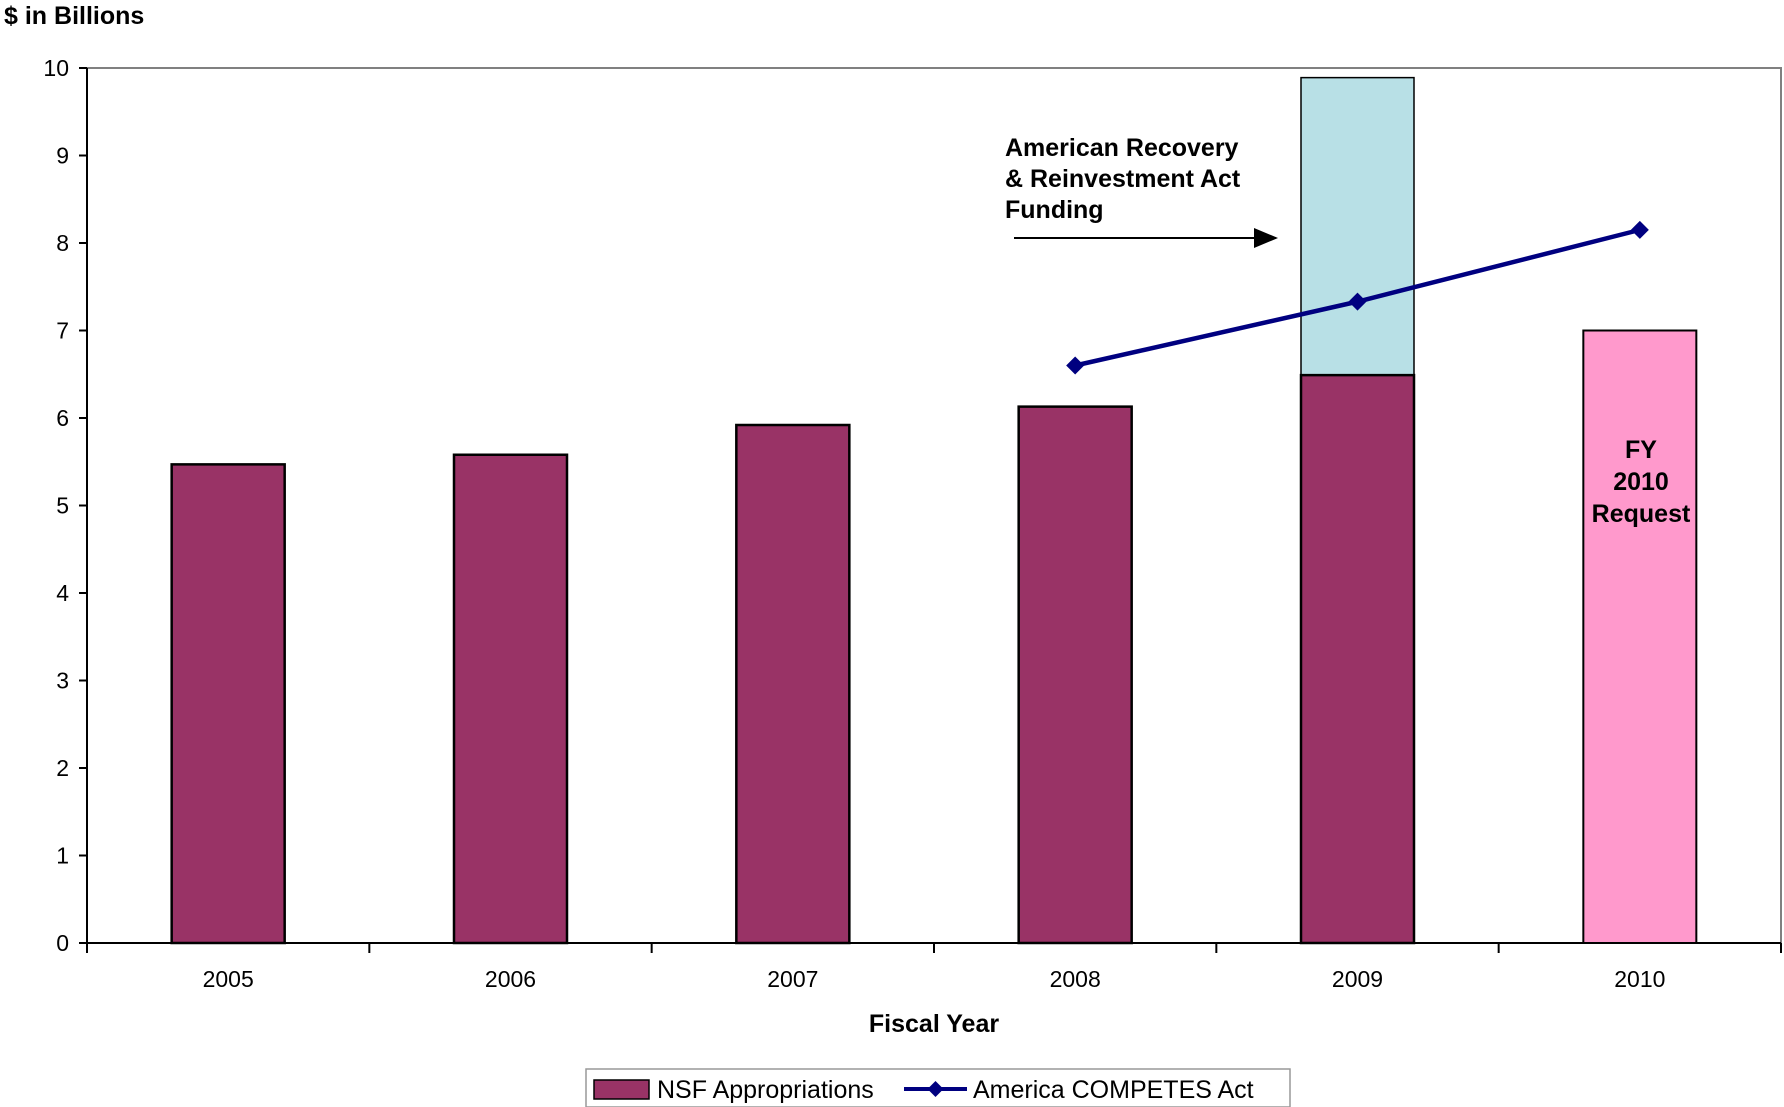 The image size is (1784, 1107). Describe the element at coordinates (62, 506) in the screenshot. I see `y-tick-label: 5` at that location.